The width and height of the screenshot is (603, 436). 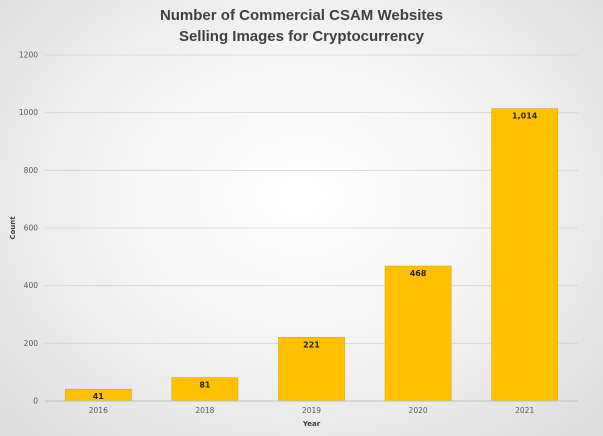 What do you see at coordinates (418, 273) in the screenshot?
I see `data-label-2020: 468` at bounding box center [418, 273].